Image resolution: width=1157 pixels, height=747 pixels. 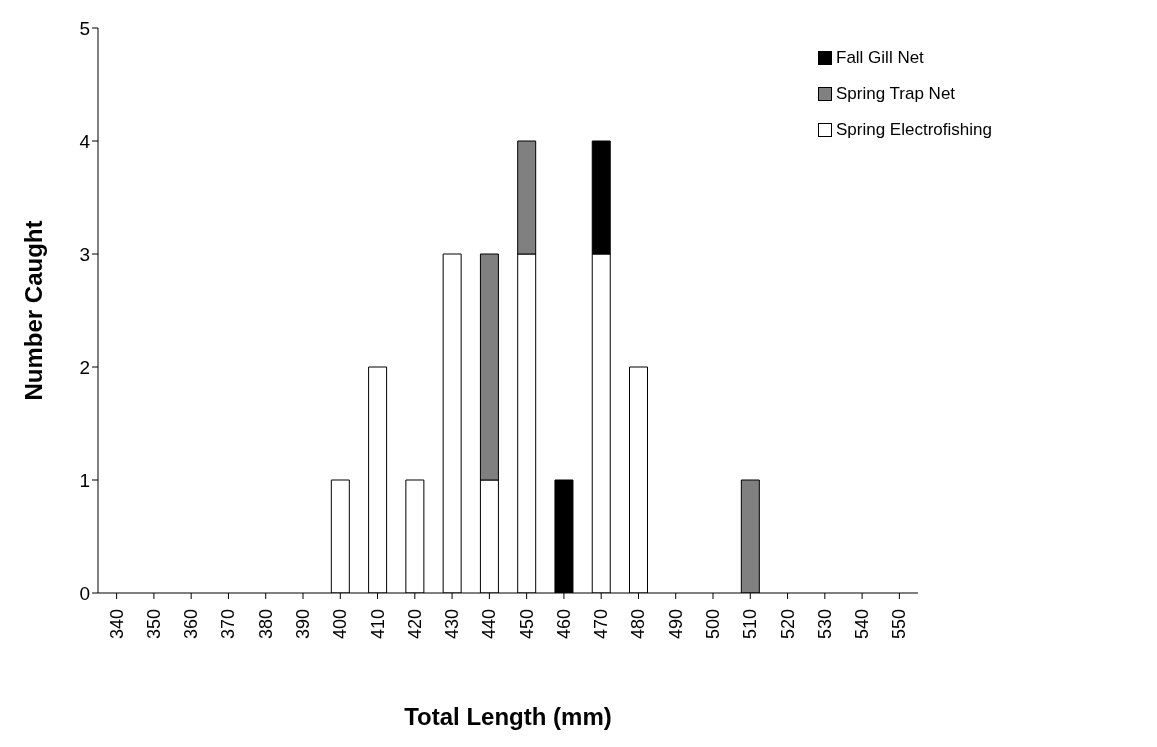 I want to click on x-tick-label: 390, so click(x=303, y=624).